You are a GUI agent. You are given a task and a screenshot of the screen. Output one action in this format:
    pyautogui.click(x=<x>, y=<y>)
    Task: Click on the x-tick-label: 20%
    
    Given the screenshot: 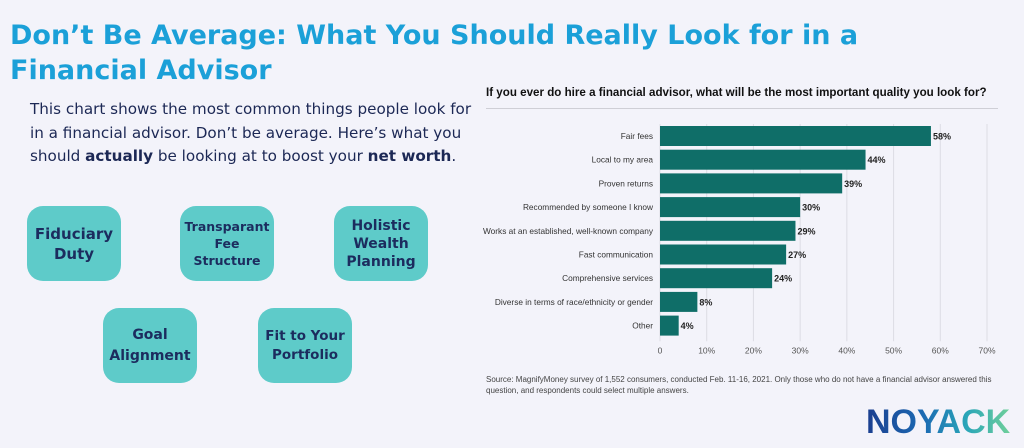 What is the action you would take?
    pyautogui.click(x=753, y=350)
    